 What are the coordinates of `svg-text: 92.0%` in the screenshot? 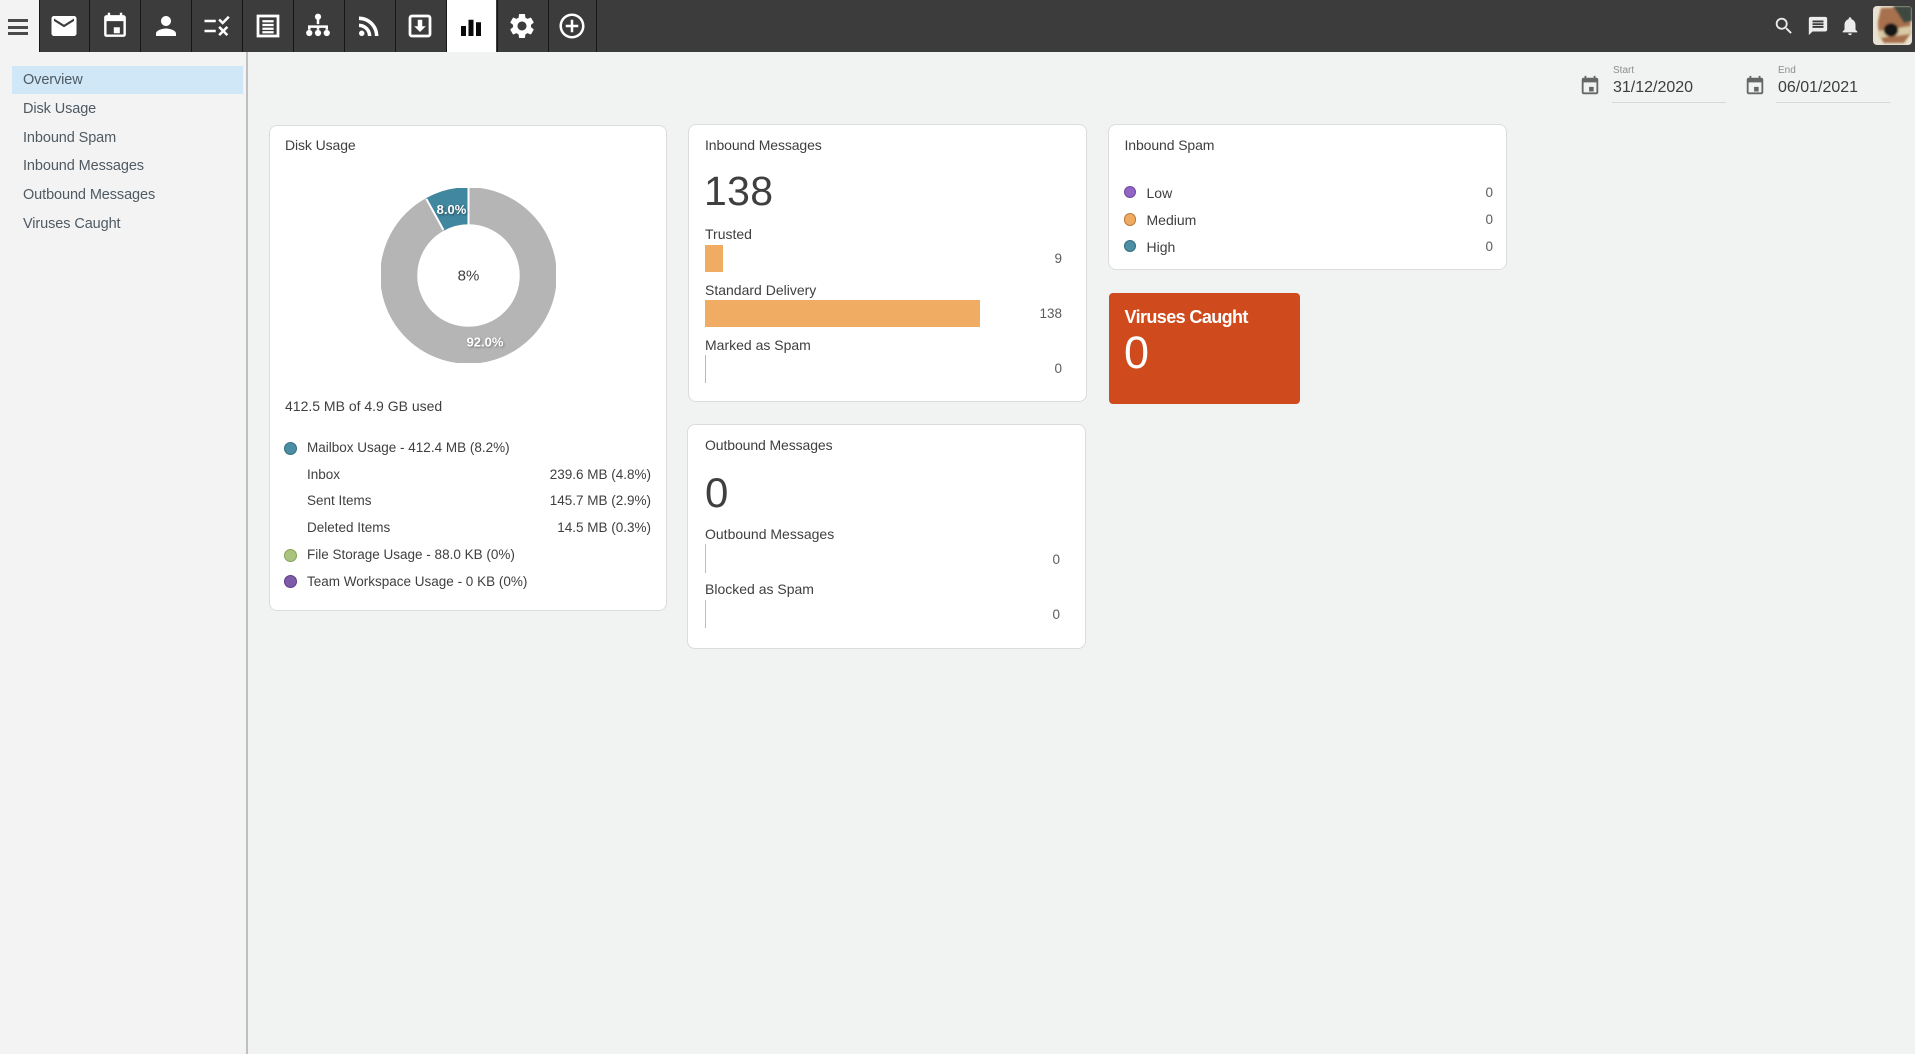 It's located at (484, 341).